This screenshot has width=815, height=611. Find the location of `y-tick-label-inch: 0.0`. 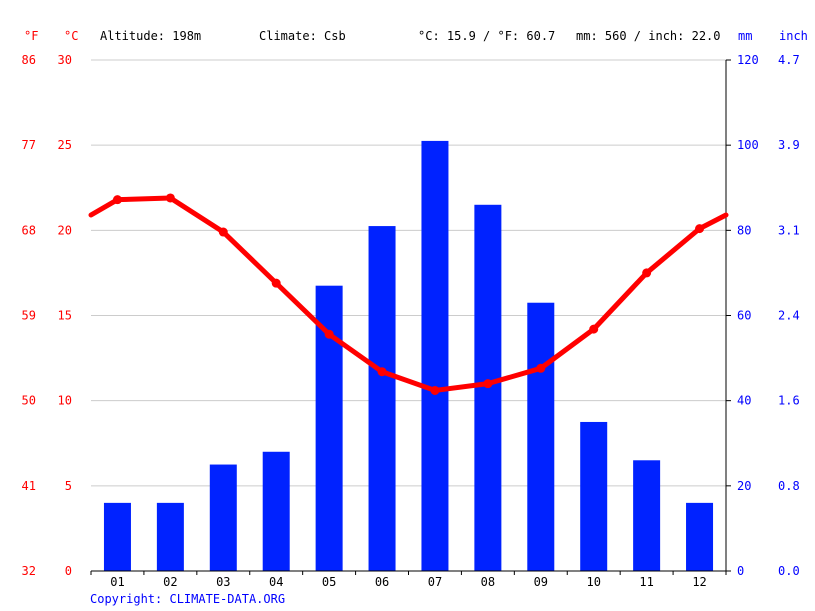

y-tick-label-inch: 0.0 is located at coordinates (789, 571).